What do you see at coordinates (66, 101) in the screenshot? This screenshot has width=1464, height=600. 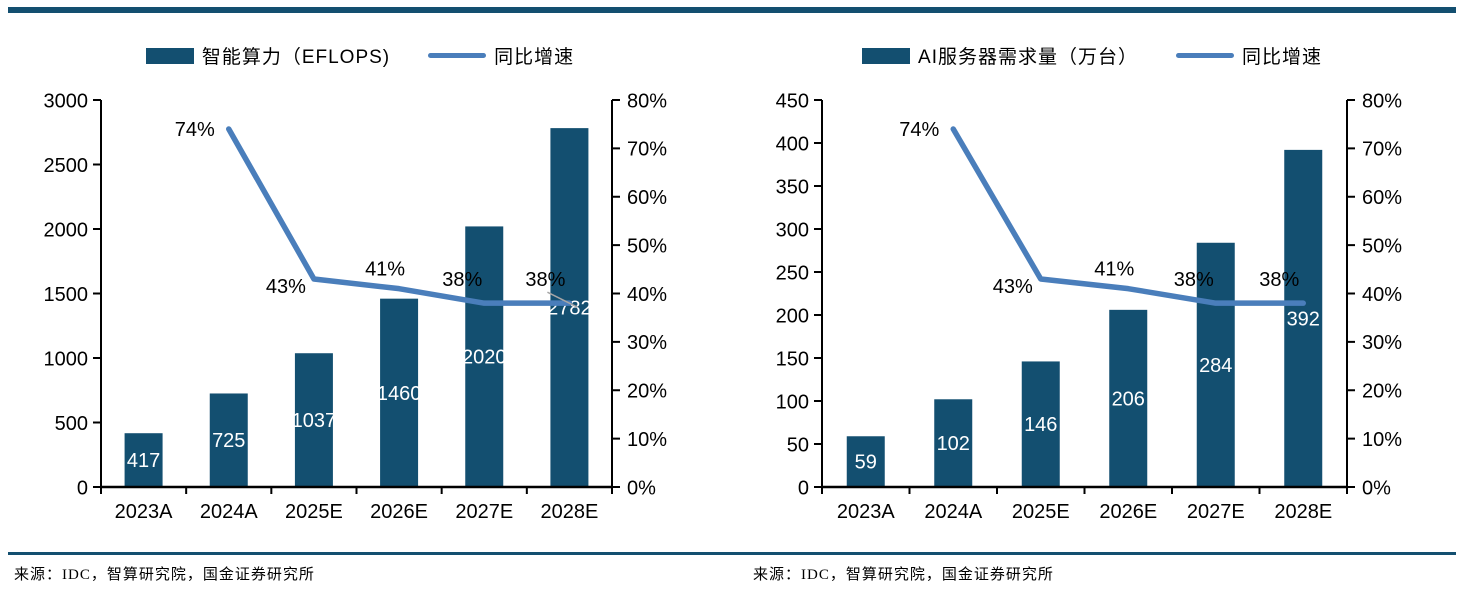 I see `left-axis-tick-label: 3000` at bounding box center [66, 101].